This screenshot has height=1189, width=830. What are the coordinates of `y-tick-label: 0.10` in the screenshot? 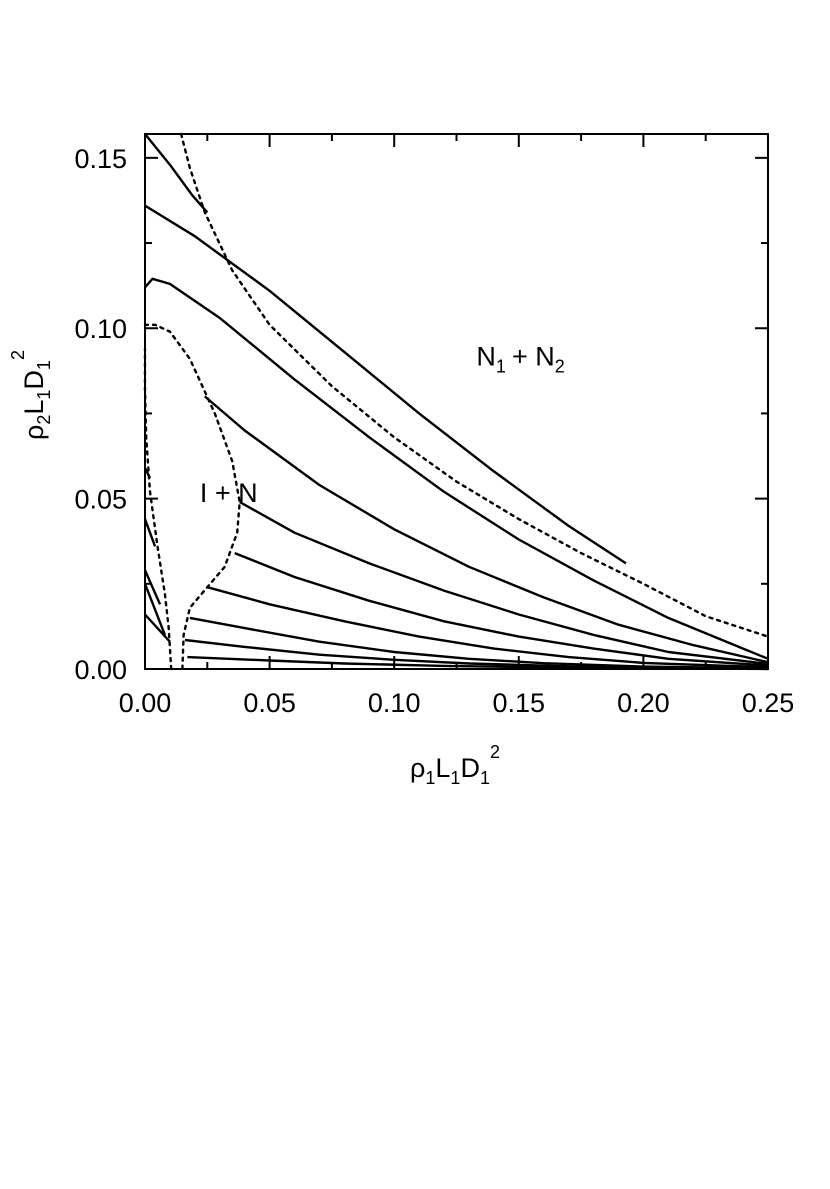 It's located at (100, 329).